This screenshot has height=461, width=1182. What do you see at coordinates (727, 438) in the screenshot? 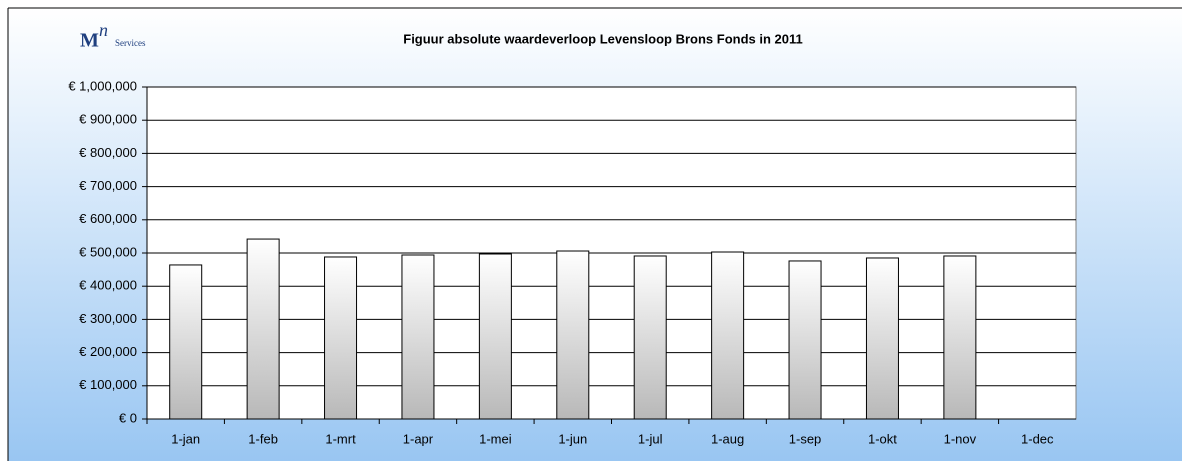
I see `x-tick-label: 1-aug` at bounding box center [727, 438].